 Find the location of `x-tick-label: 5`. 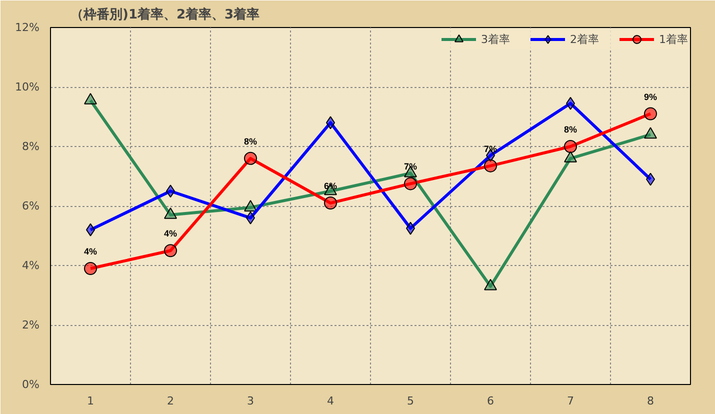

x-tick-label: 5 is located at coordinates (410, 401).